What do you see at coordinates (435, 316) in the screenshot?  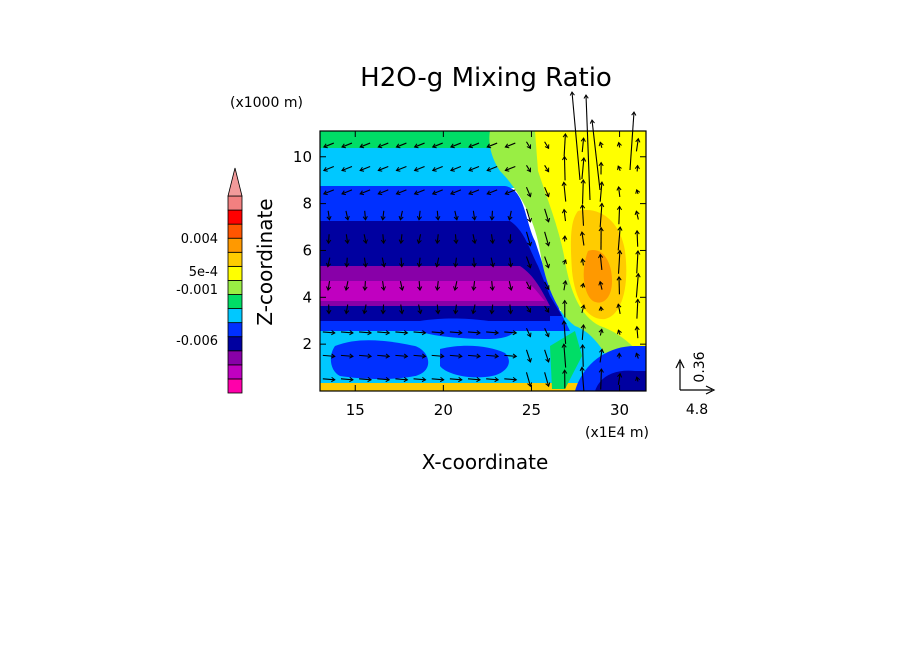 I see `field-band` at bounding box center [435, 316].